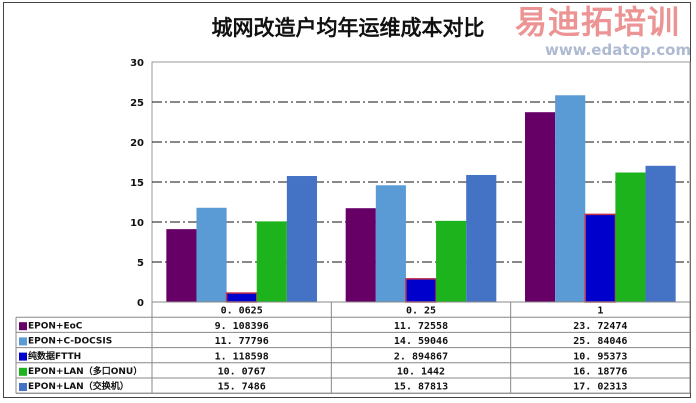  I want to click on chart-title: 城网改造户均年运维成本对比, so click(348, 27).